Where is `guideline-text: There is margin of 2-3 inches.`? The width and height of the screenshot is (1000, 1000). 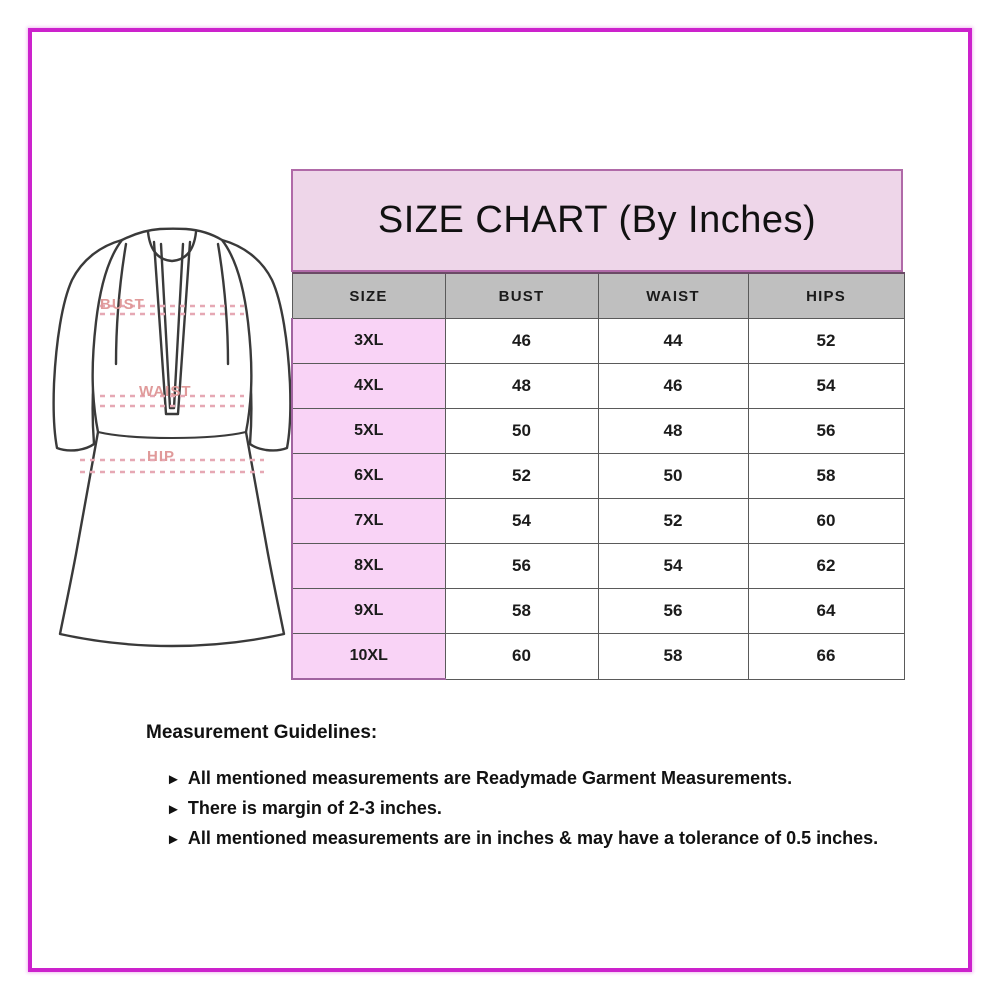
guideline-text: There is margin of 2-3 inches. is located at coordinates (314, 808).